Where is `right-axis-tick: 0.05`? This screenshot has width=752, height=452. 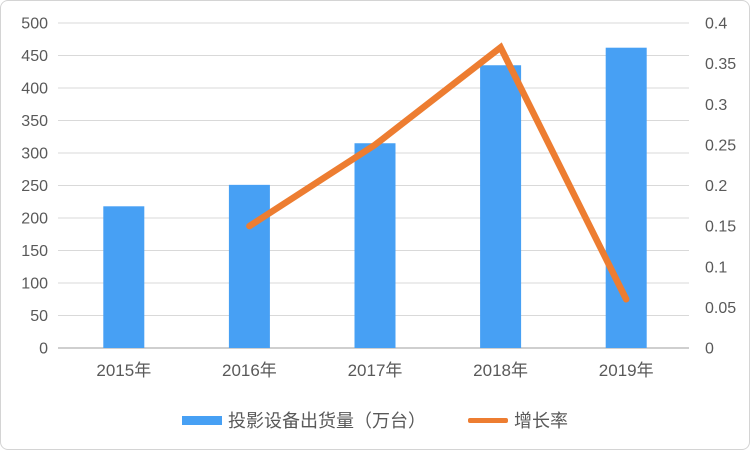 right-axis-tick: 0.05 is located at coordinates (720, 308).